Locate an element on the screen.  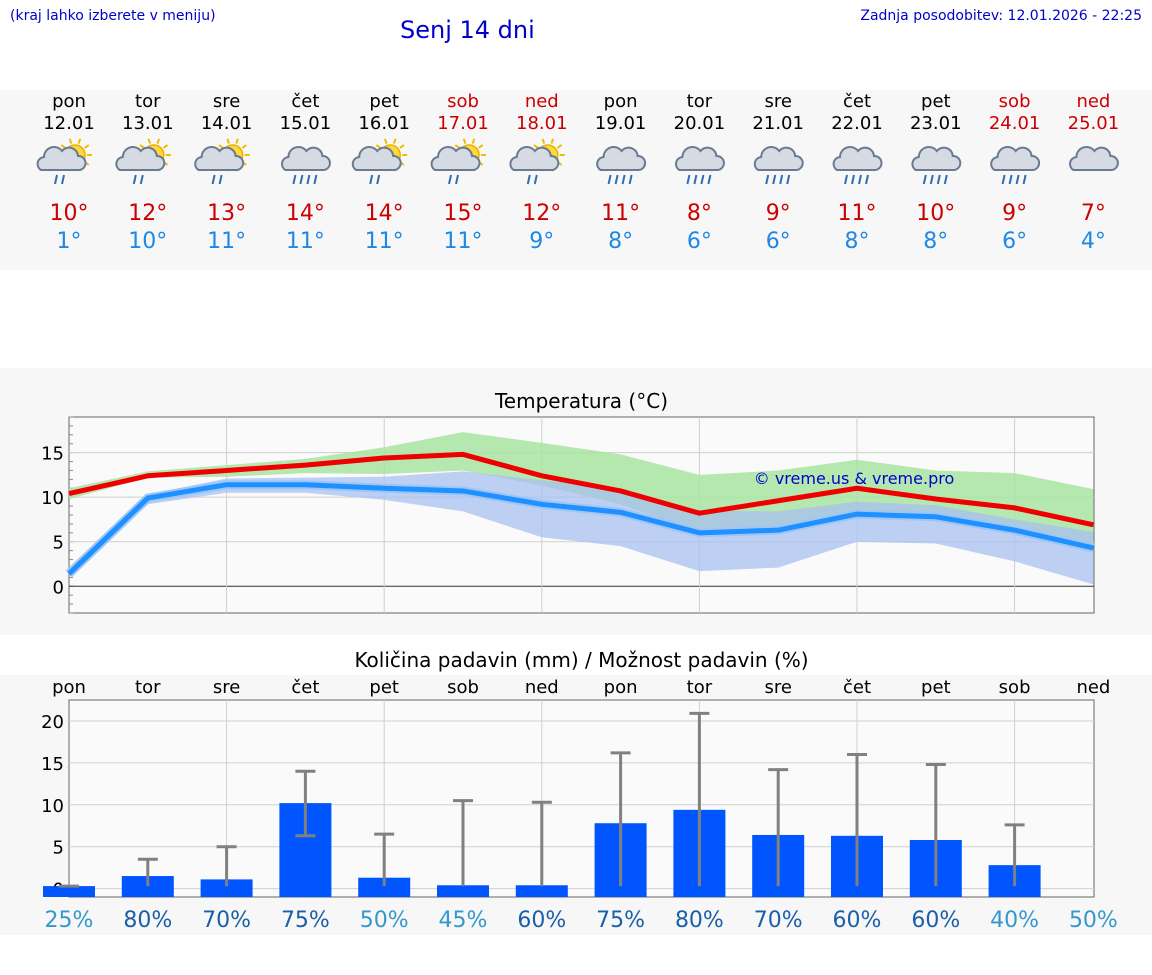
day-date: 14.01 is located at coordinates (227, 123).